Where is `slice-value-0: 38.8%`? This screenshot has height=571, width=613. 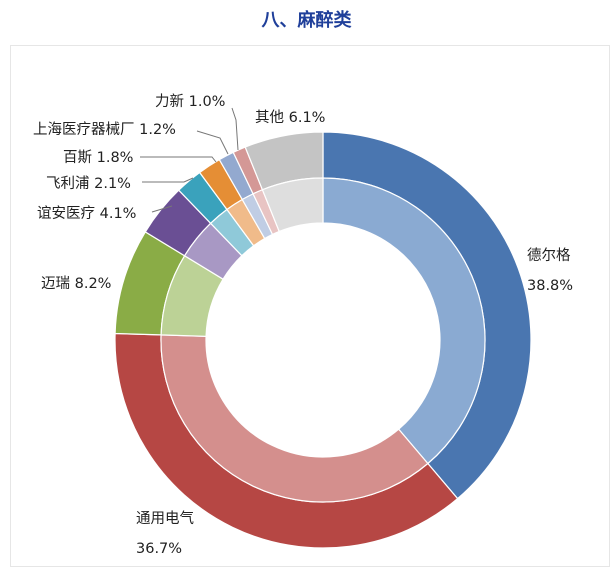
slice-value-0: 38.8% is located at coordinates (550, 286).